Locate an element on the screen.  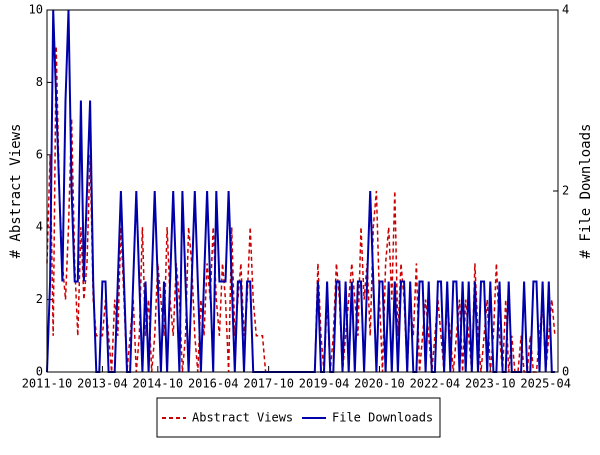
y-tick-label: 4 is located at coordinates (39, 227).